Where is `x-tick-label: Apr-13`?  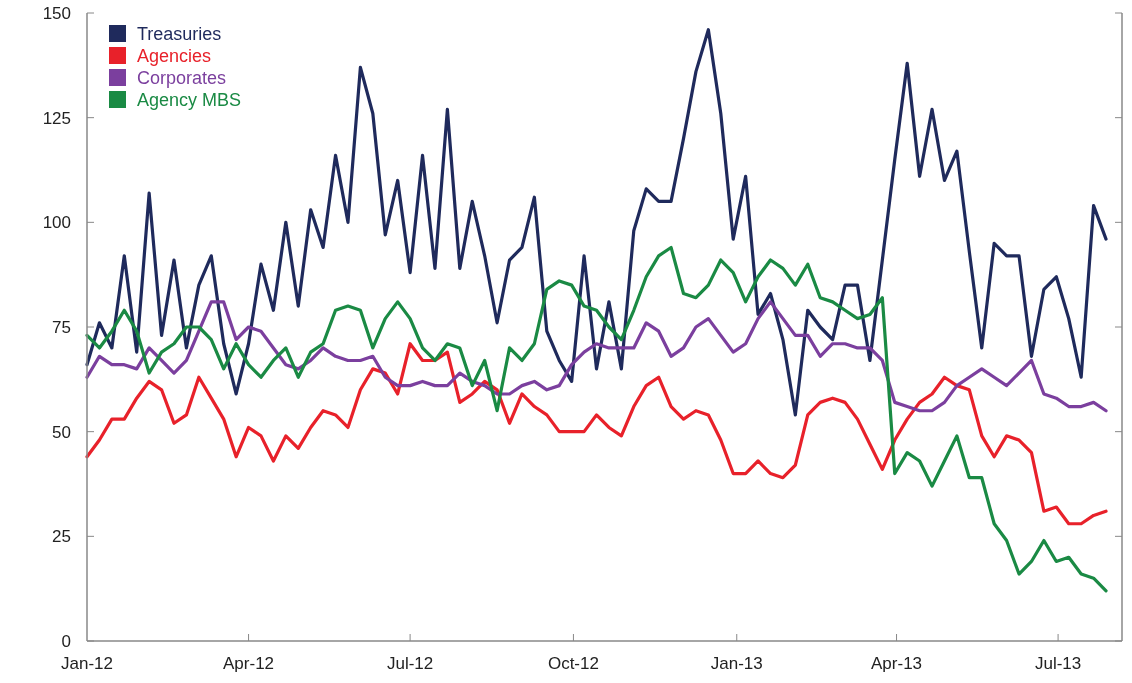
x-tick-label: Apr-13 is located at coordinates (897, 663).